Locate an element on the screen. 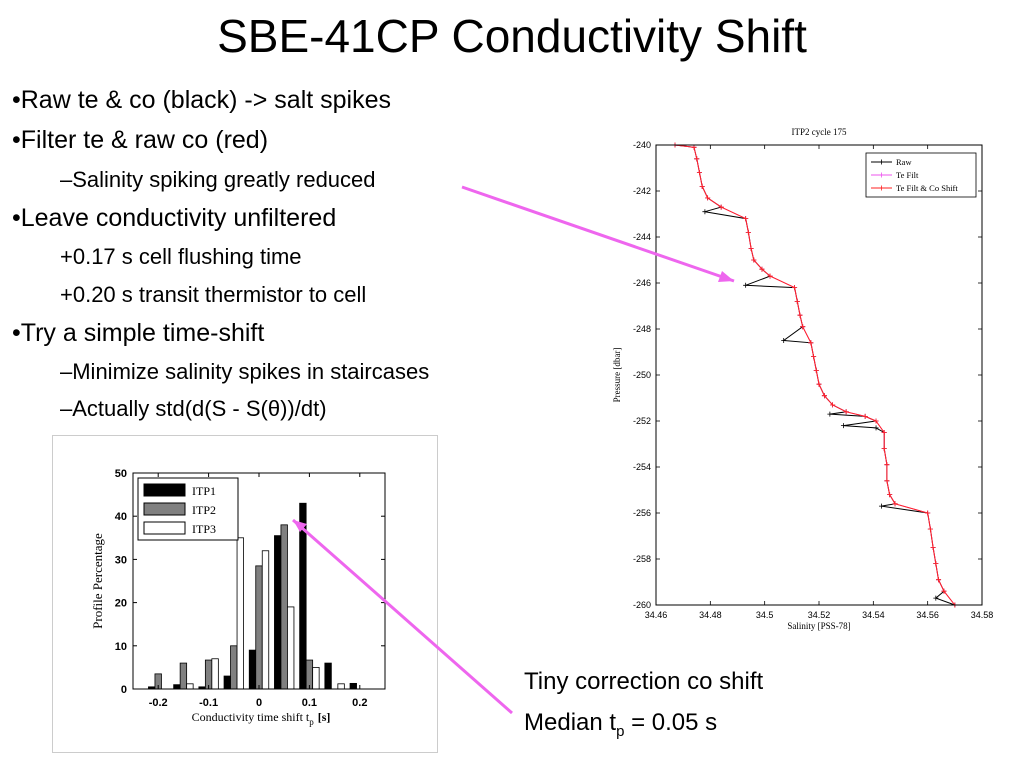  hist-xtick-label: 0.1 is located at coordinates (309, 703).